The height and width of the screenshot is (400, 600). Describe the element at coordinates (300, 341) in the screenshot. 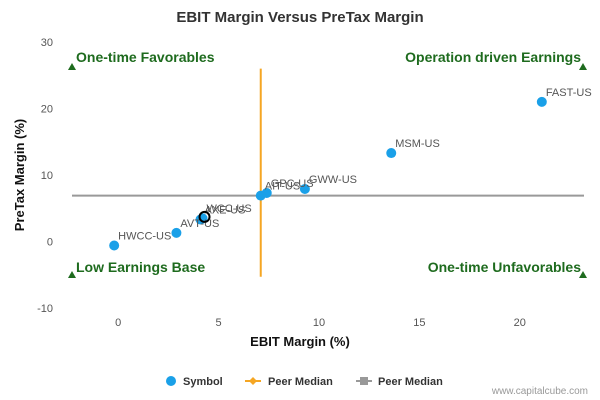

I see `x-axis-title: EBIT Margin (%)` at that location.